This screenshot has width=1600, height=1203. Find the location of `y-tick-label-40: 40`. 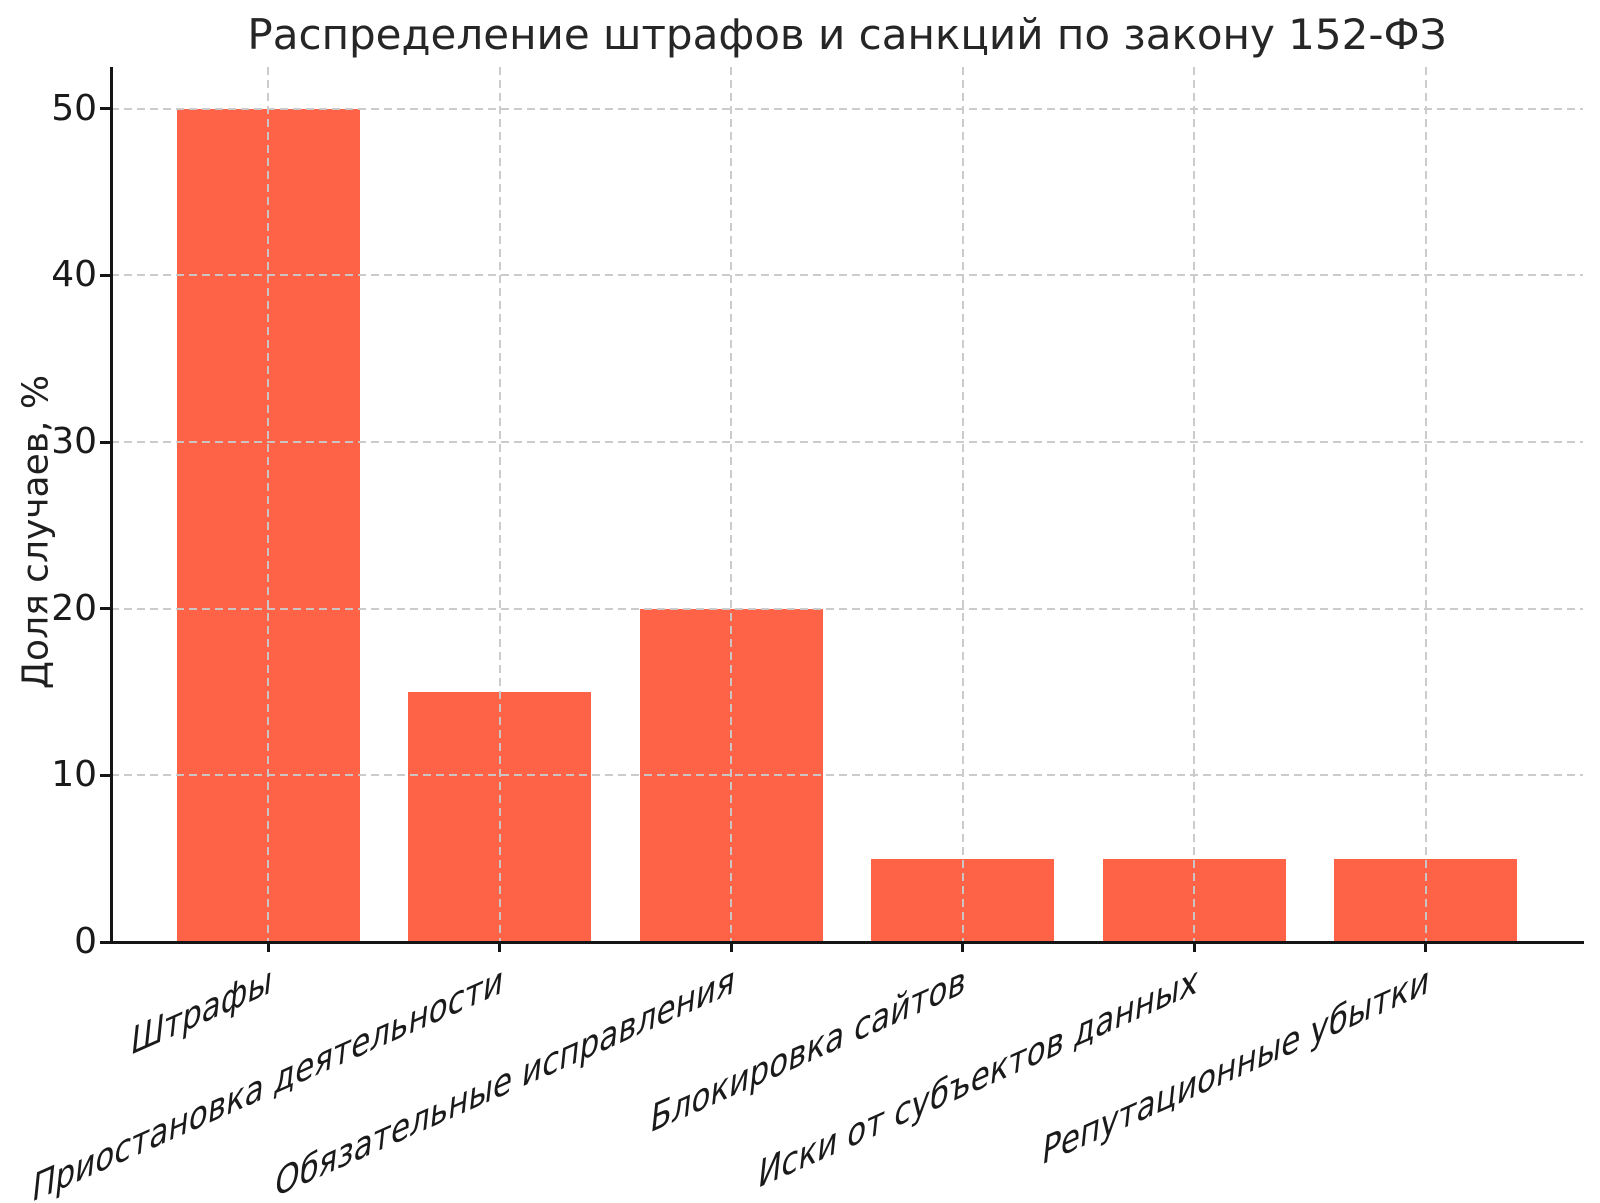

y-tick-label-40: 40 is located at coordinates (74, 275).